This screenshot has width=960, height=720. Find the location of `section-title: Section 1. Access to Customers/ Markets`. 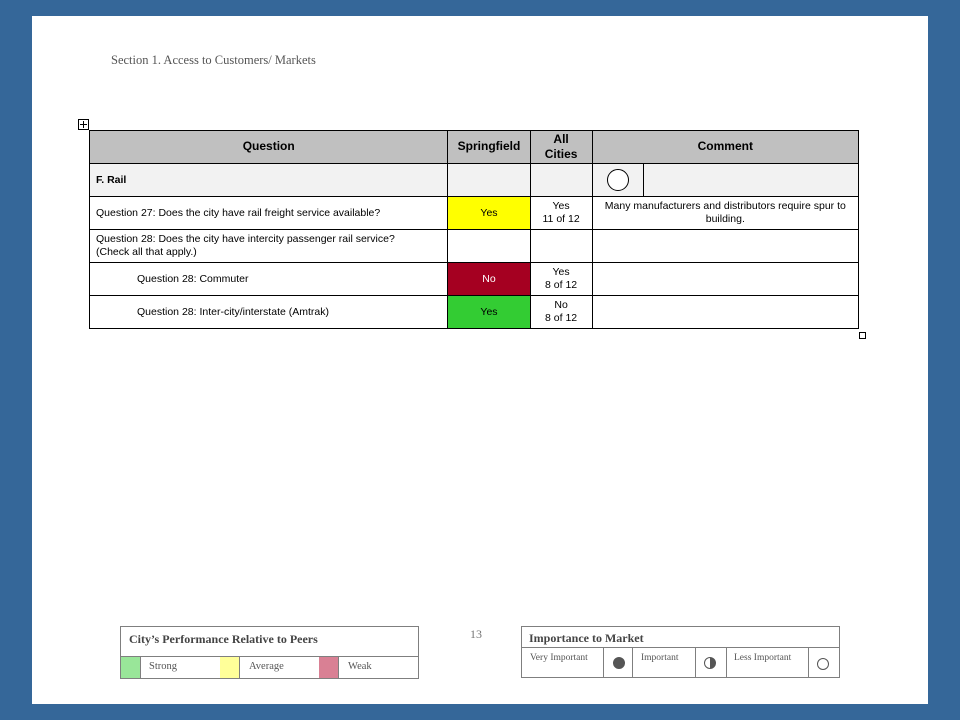

section-title: Section 1. Access to Customers/ Markets is located at coordinates (213, 60).